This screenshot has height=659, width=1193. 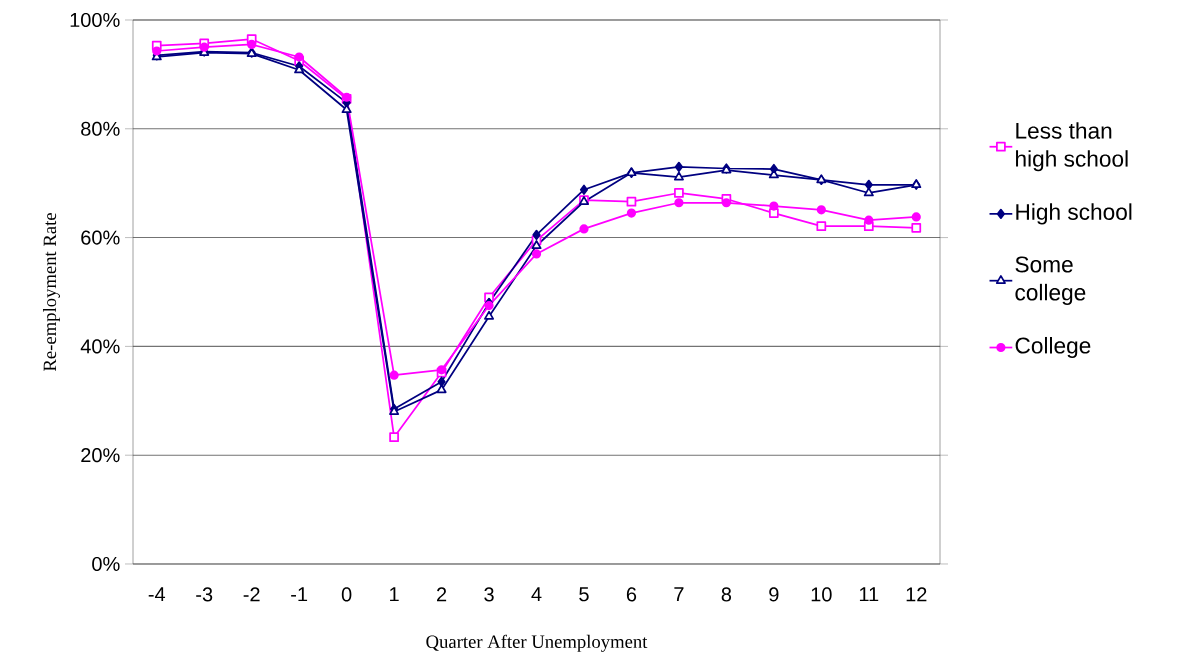 I want to click on x-tick-label: -2, so click(x=251, y=594).